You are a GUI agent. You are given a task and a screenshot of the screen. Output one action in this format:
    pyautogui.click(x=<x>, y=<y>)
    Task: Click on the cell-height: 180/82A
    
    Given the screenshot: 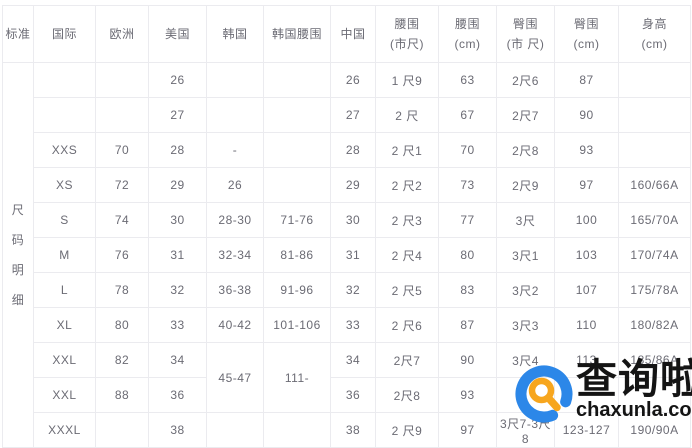 What is the action you would take?
    pyautogui.click(x=654, y=325)
    